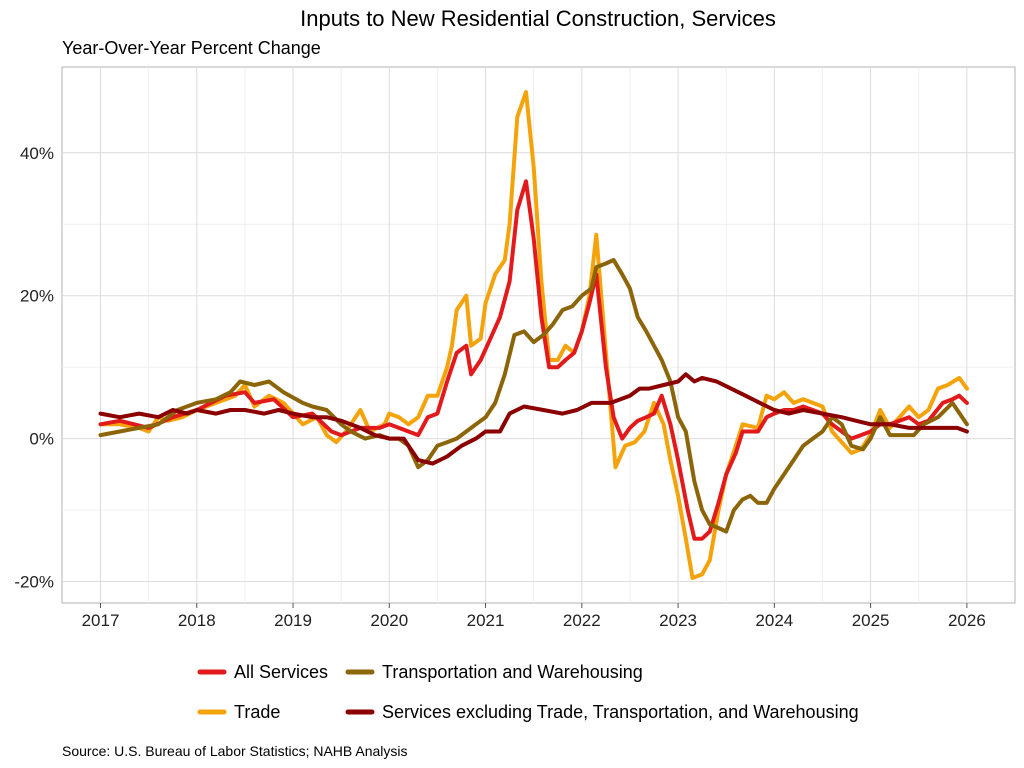 This screenshot has height=768, width=1024. What do you see at coordinates (37, 296) in the screenshot?
I see `y-tick-label: 20%` at bounding box center [37, 296].